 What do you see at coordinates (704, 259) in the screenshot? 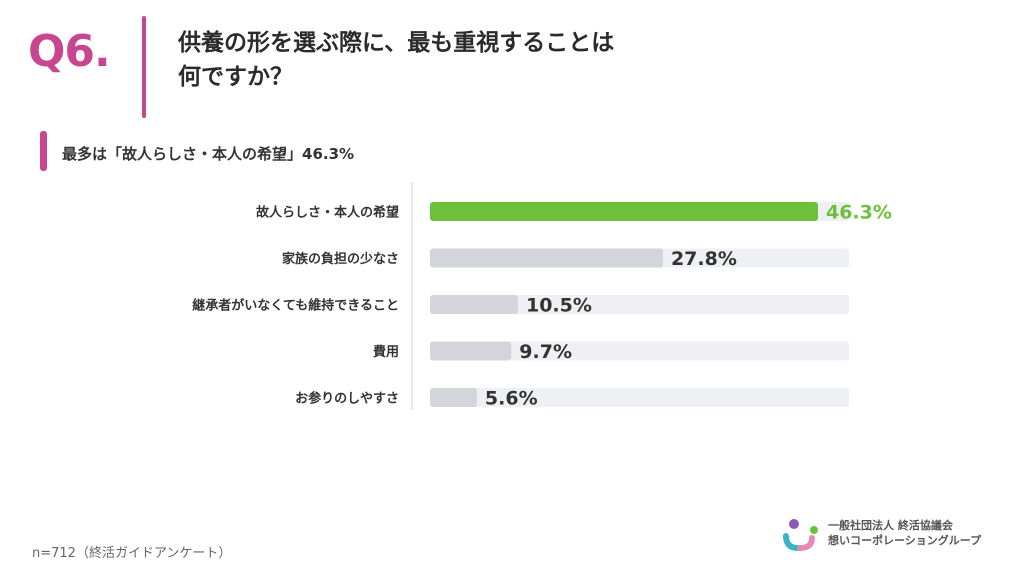
I see `value-label: 27.8%` at bounding box center [704, 259].